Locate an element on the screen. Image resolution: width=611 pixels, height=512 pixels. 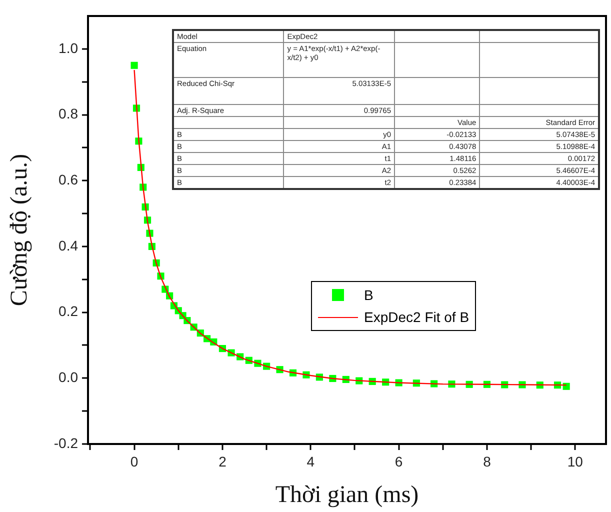
x-tick-label: 0 is located at coordinates (134, 461).